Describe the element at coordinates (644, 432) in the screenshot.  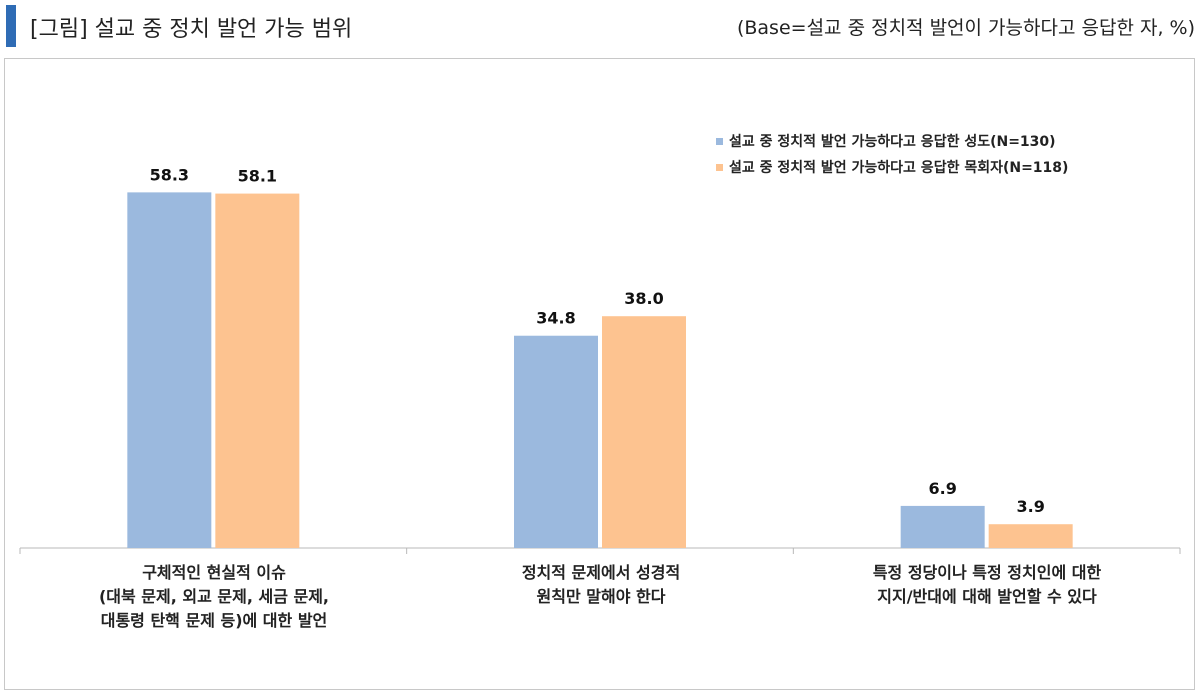
I see `bar-series2-cat2` at that location.